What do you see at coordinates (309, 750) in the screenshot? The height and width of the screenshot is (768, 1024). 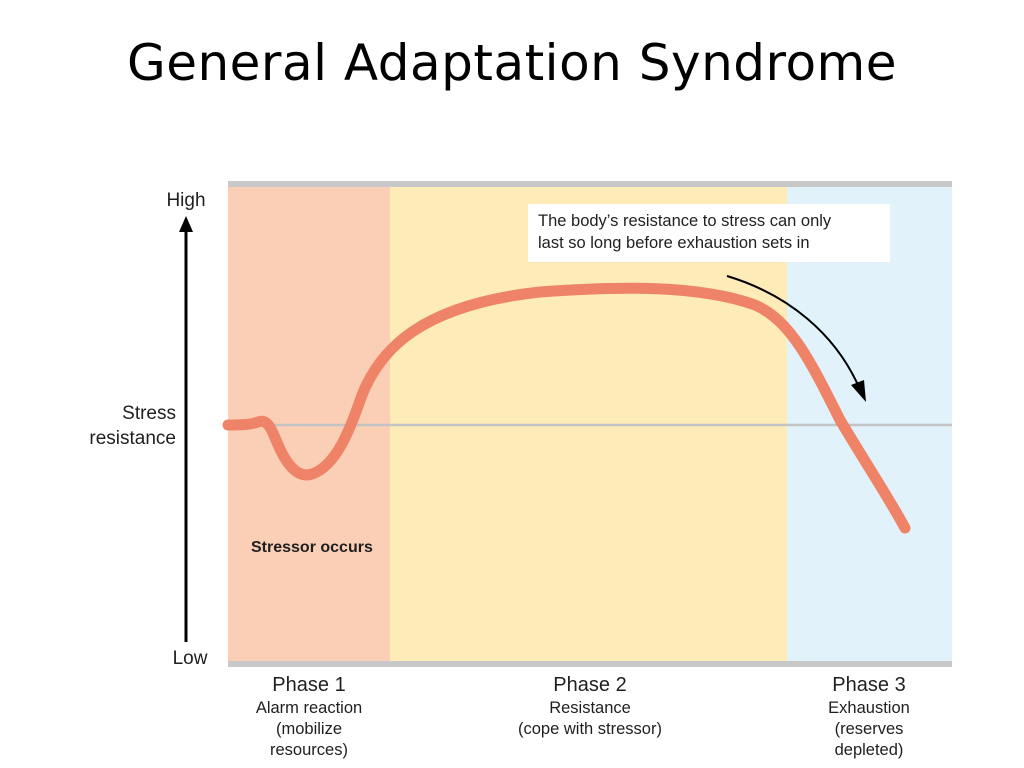 I see `phase-1-desc-3: resources)` at bounding box center [309, 750].